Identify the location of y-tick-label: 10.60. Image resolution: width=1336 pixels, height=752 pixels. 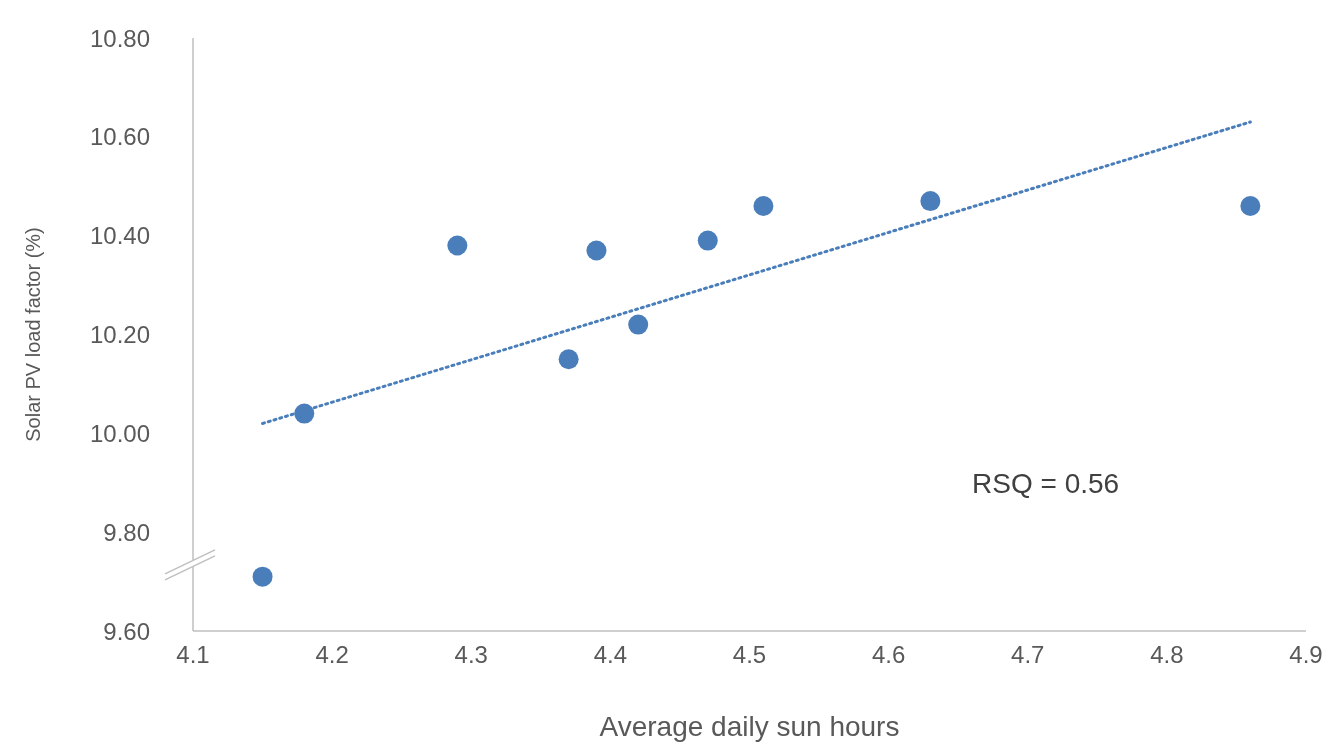
(119, 137).